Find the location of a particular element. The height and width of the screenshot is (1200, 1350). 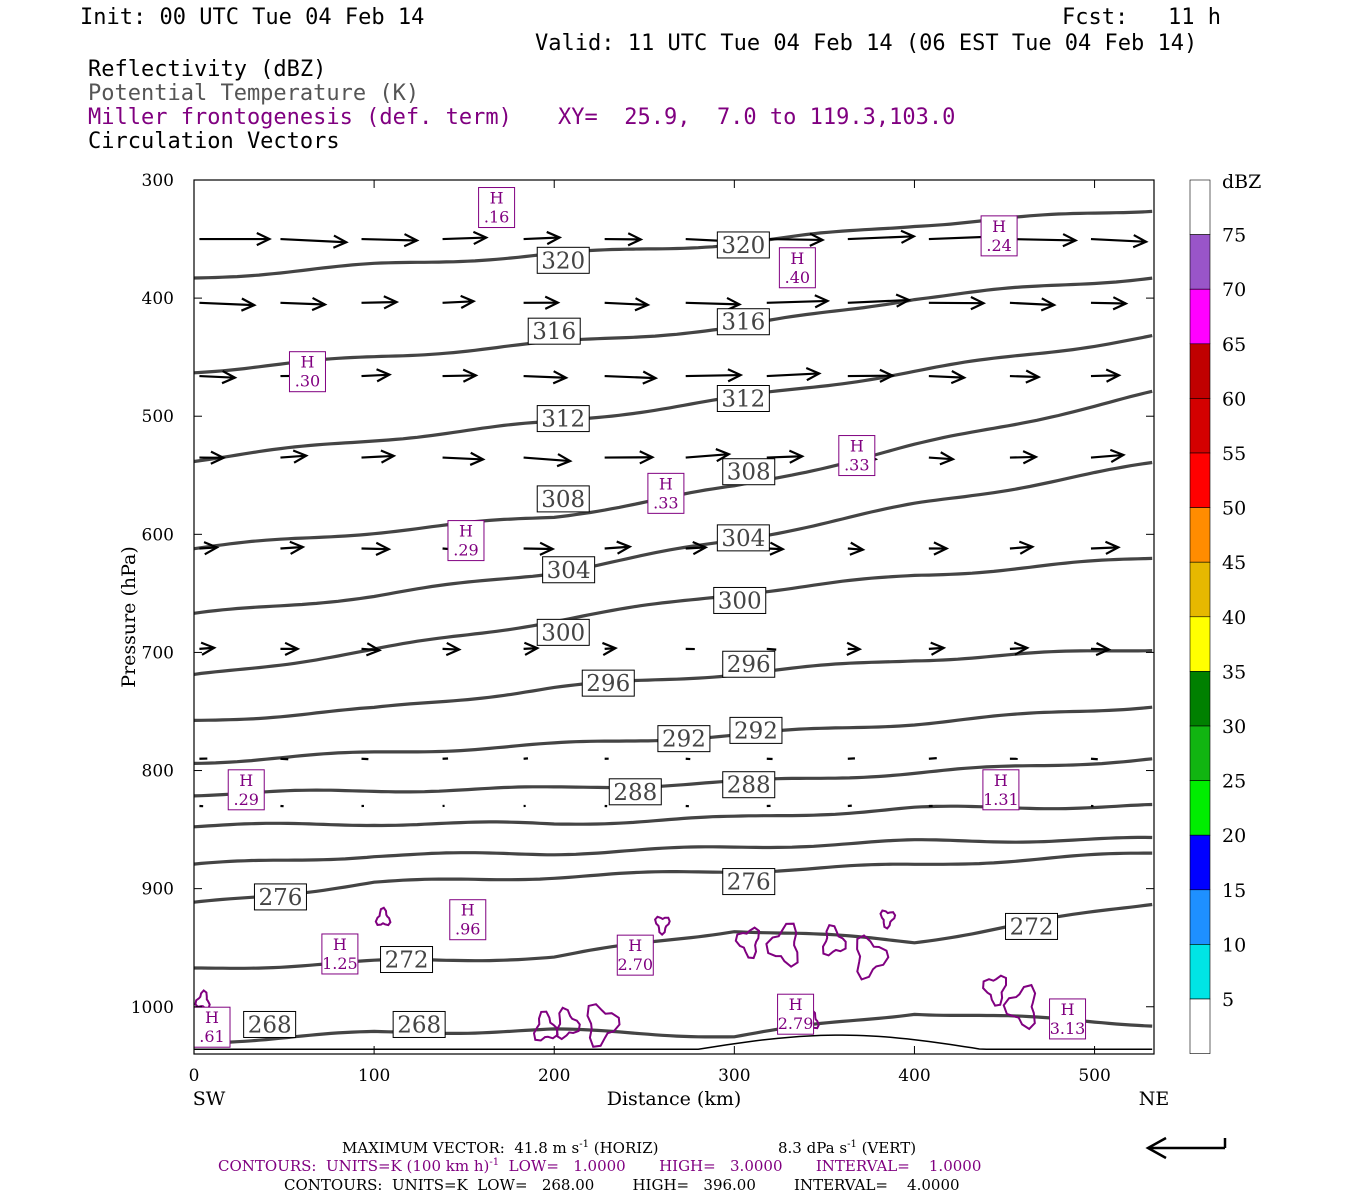

theta-contour-label: 296 is located at coordinates (749, 664).